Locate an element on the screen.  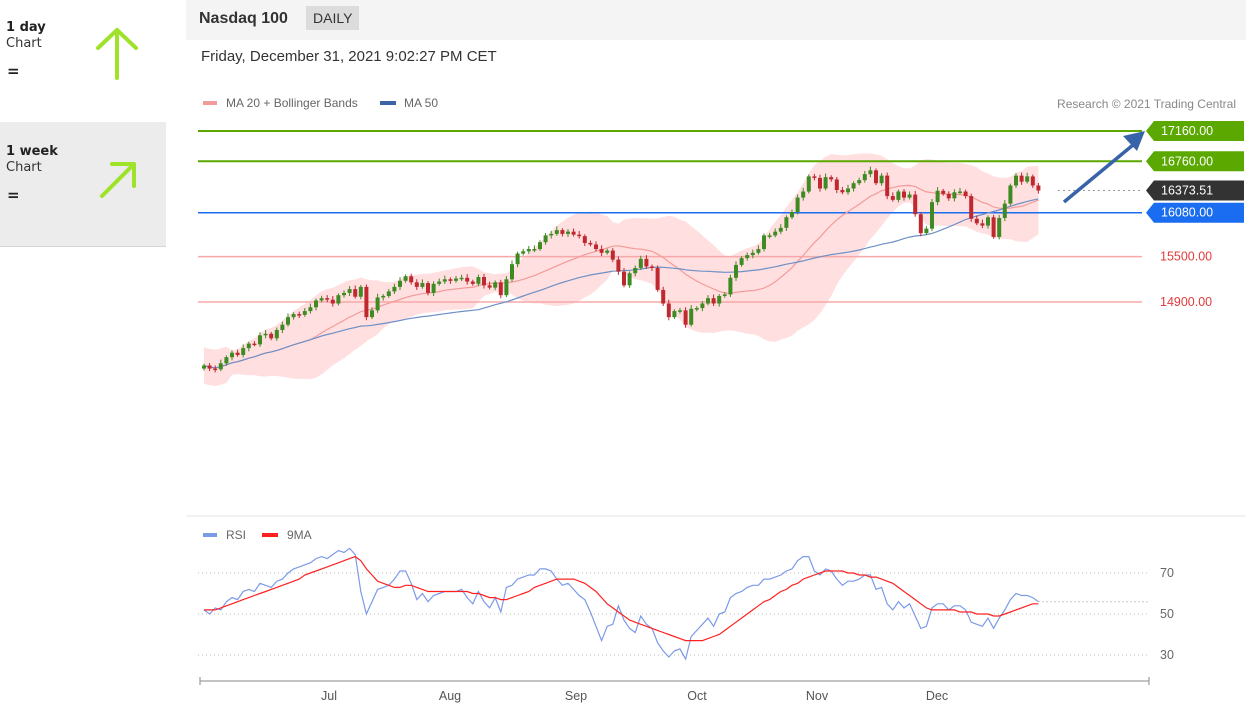
rsi-ma-line is located at coordinates (621, 598).